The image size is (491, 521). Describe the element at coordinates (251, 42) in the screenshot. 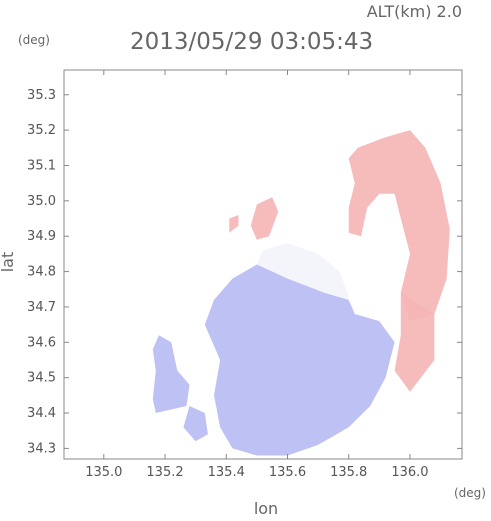

I see `timestamp-title: 2013/05/29 03:05:43` at that location.